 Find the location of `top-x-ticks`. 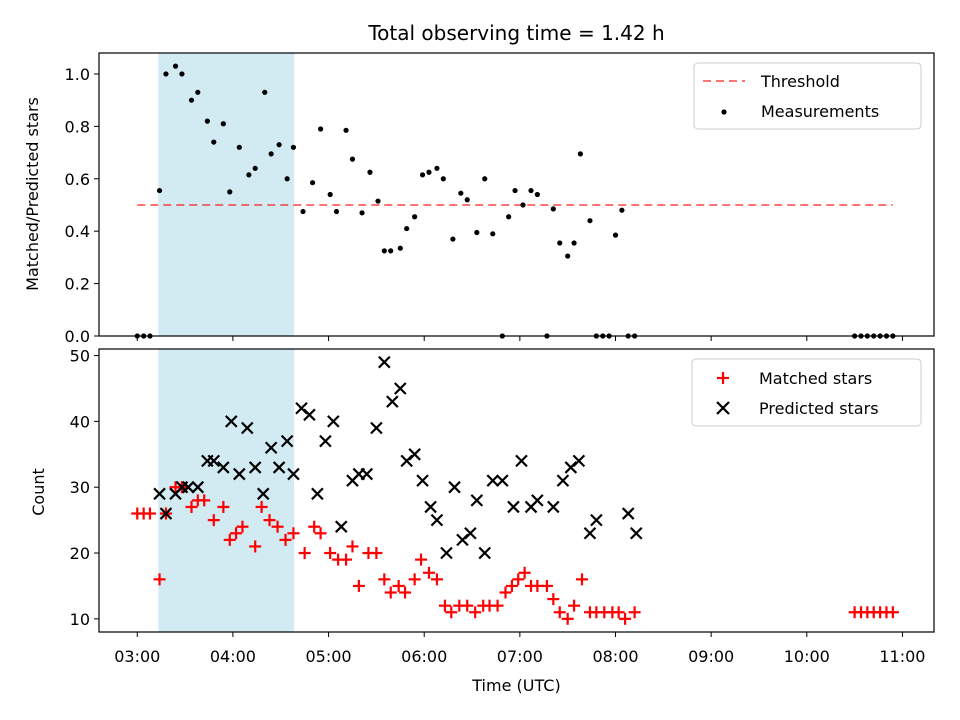

top-x-ticks is located at coordinates (519, 338).